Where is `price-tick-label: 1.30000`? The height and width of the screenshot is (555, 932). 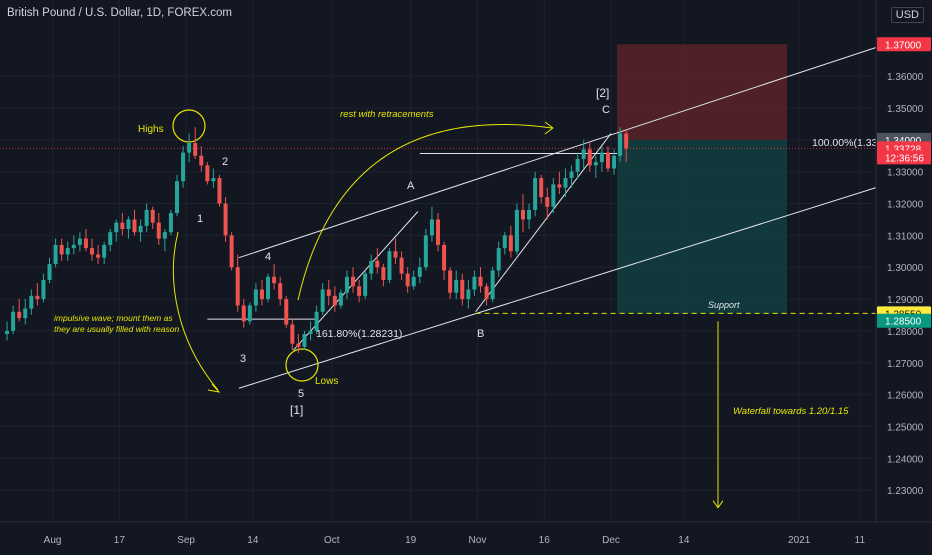
price-tick-label: 1.30000 is located at coordinates (905, 268).